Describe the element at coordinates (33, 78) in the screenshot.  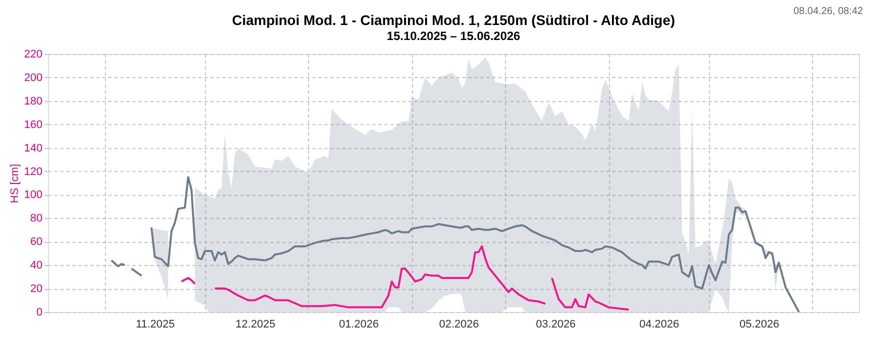
I see `y-tick-label: 200` at that location.